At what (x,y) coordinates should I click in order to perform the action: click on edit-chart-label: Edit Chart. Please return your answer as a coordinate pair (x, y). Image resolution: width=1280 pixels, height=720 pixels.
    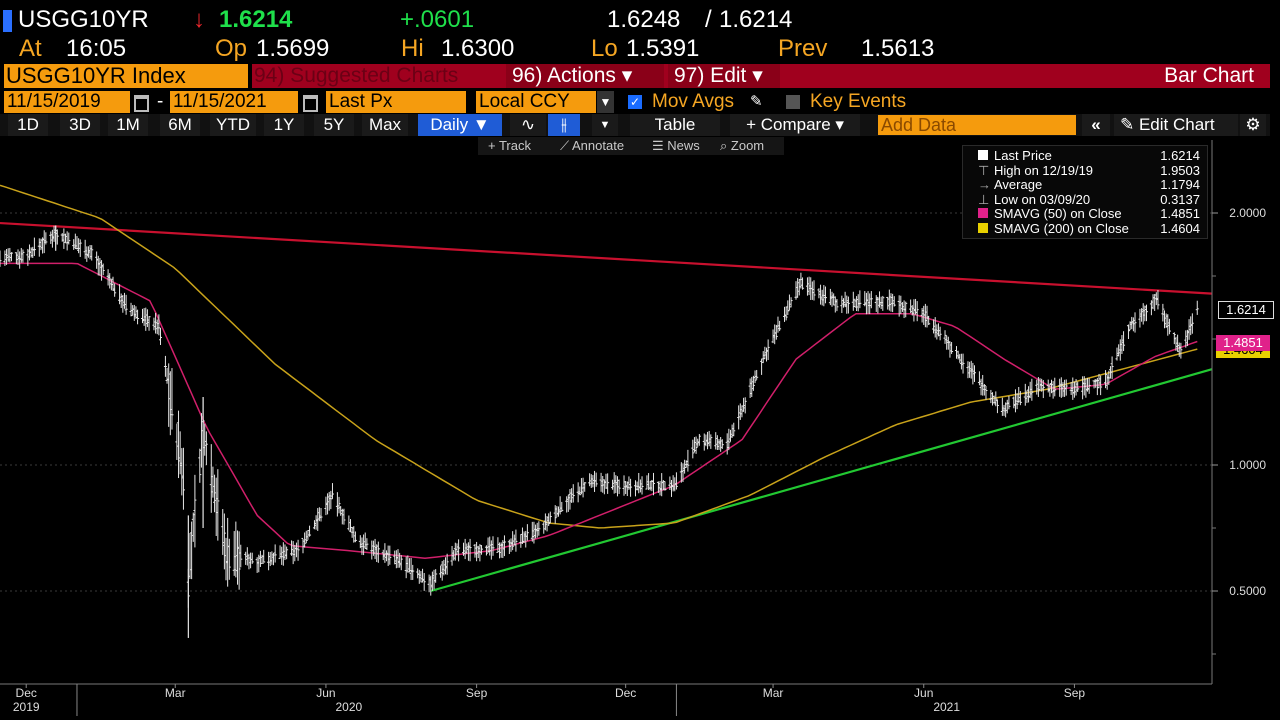
    Looking at the image, I should click on (1176, 124).